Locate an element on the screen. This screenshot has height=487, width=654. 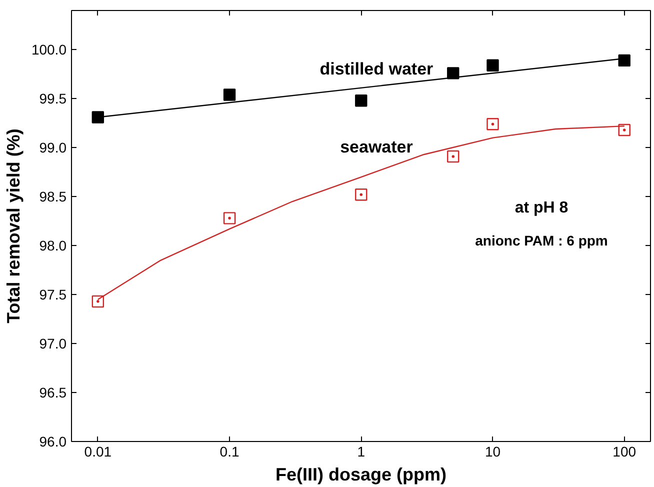
y-tick-label: 98.5 is located at coordinates (53, 196).